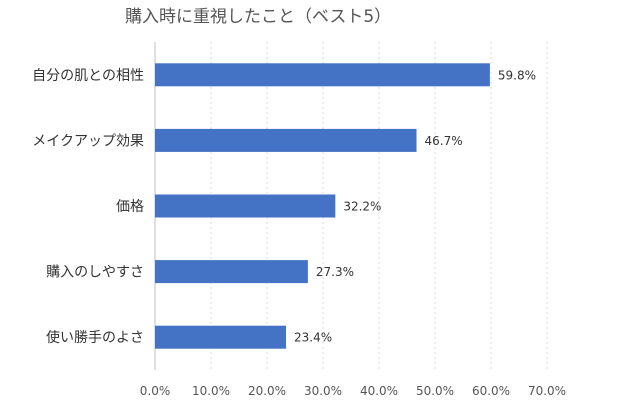 This screenshot has width=617, height=407. What do you see at coordinates (313, 338) in the screenshot?
I see `data-label: 23.4%` at bounding box center [313, 338].